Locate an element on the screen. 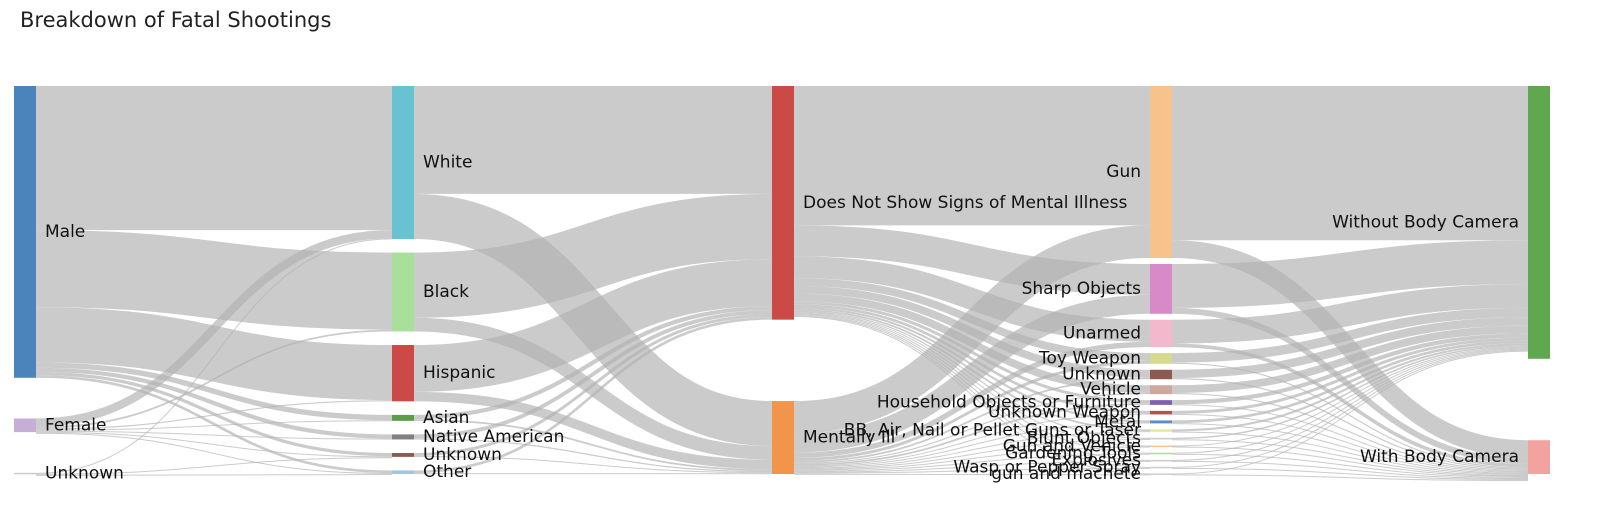 The image size is (1600, 507). node-other is located at coordinates (403, 472).